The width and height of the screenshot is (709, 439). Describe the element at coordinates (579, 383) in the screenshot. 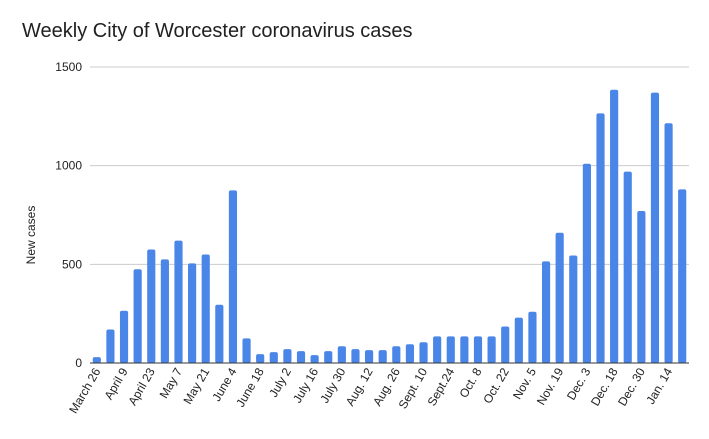

I see `x-tick-label: Dec. 3` at that location.